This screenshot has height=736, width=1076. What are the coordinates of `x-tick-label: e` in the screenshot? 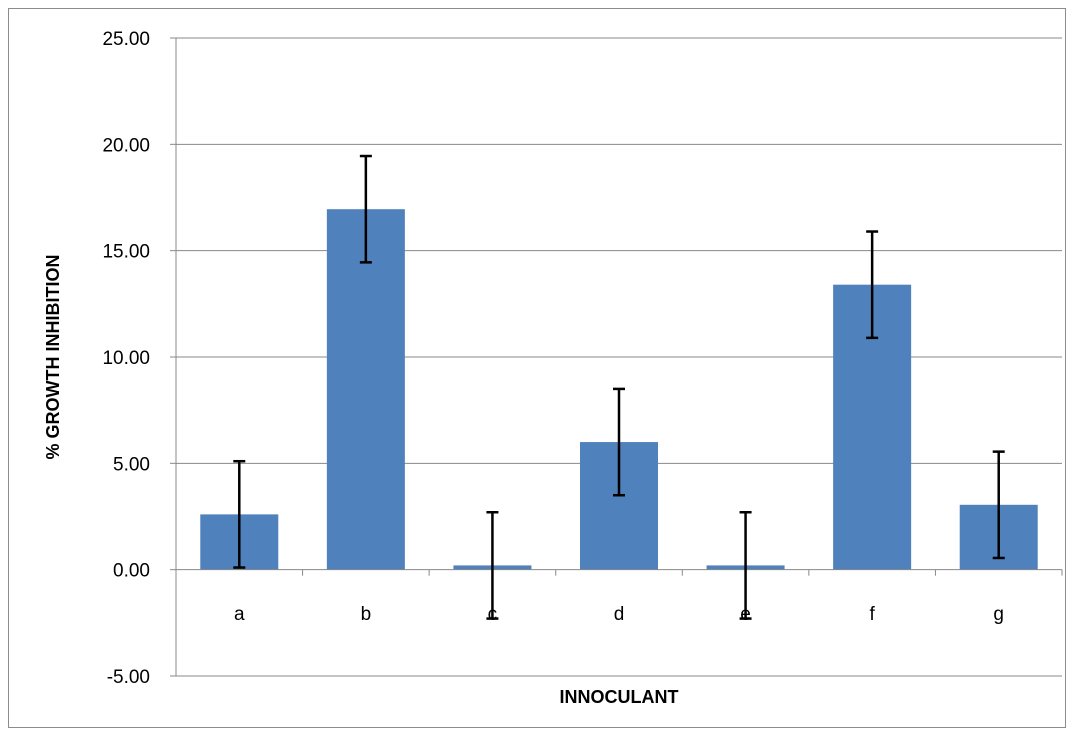 It's located at (745, 614).